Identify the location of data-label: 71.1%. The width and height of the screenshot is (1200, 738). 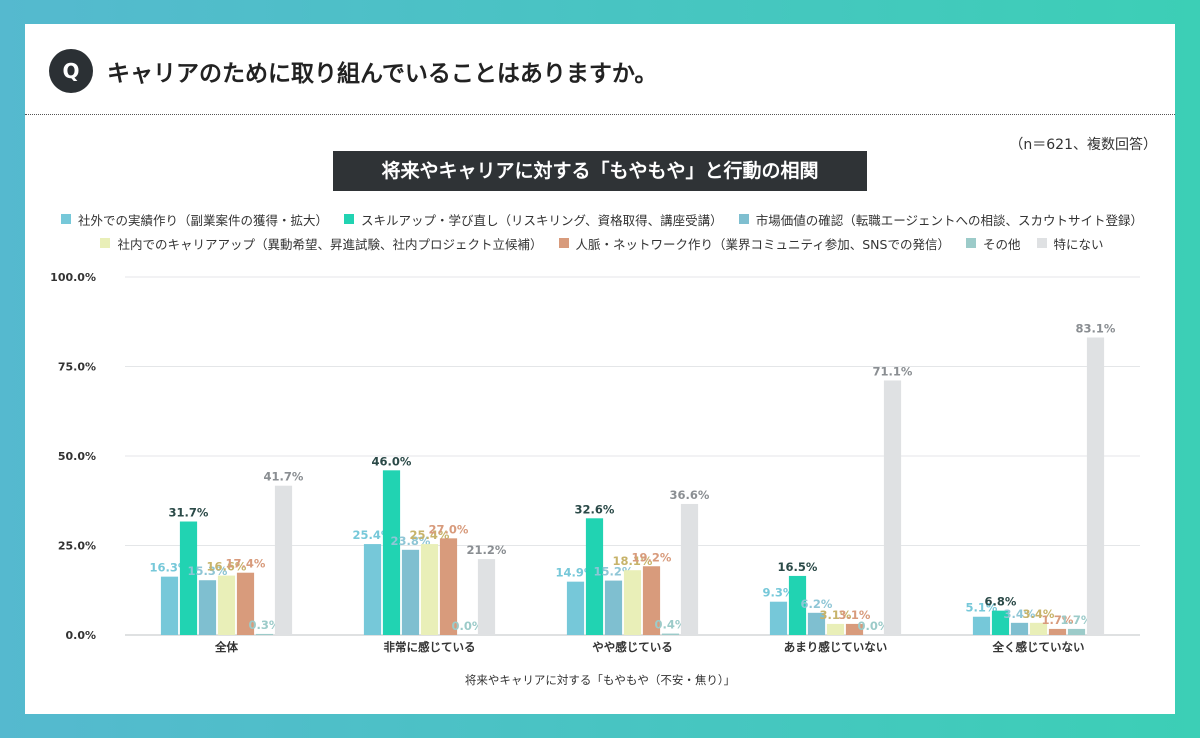
(893, 371).